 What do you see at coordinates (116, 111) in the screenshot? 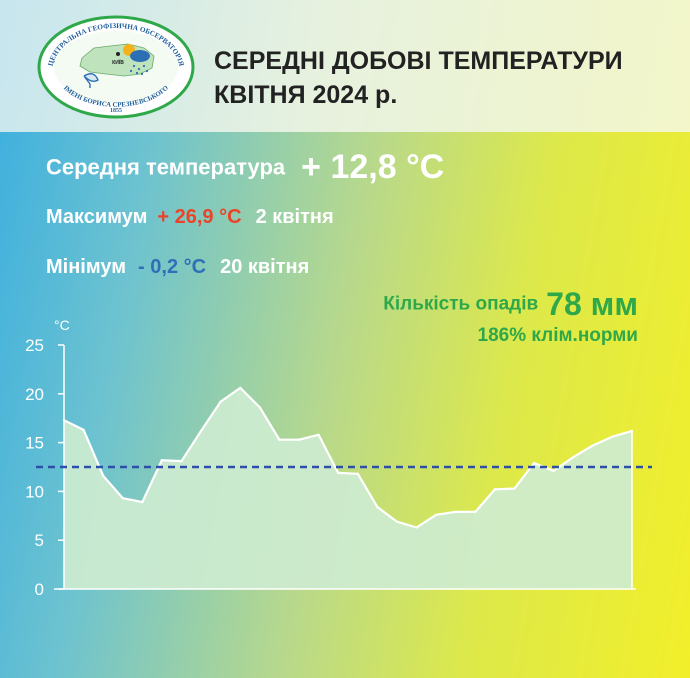
I see `logo-year: 1855` at bounding box center [116, 111].